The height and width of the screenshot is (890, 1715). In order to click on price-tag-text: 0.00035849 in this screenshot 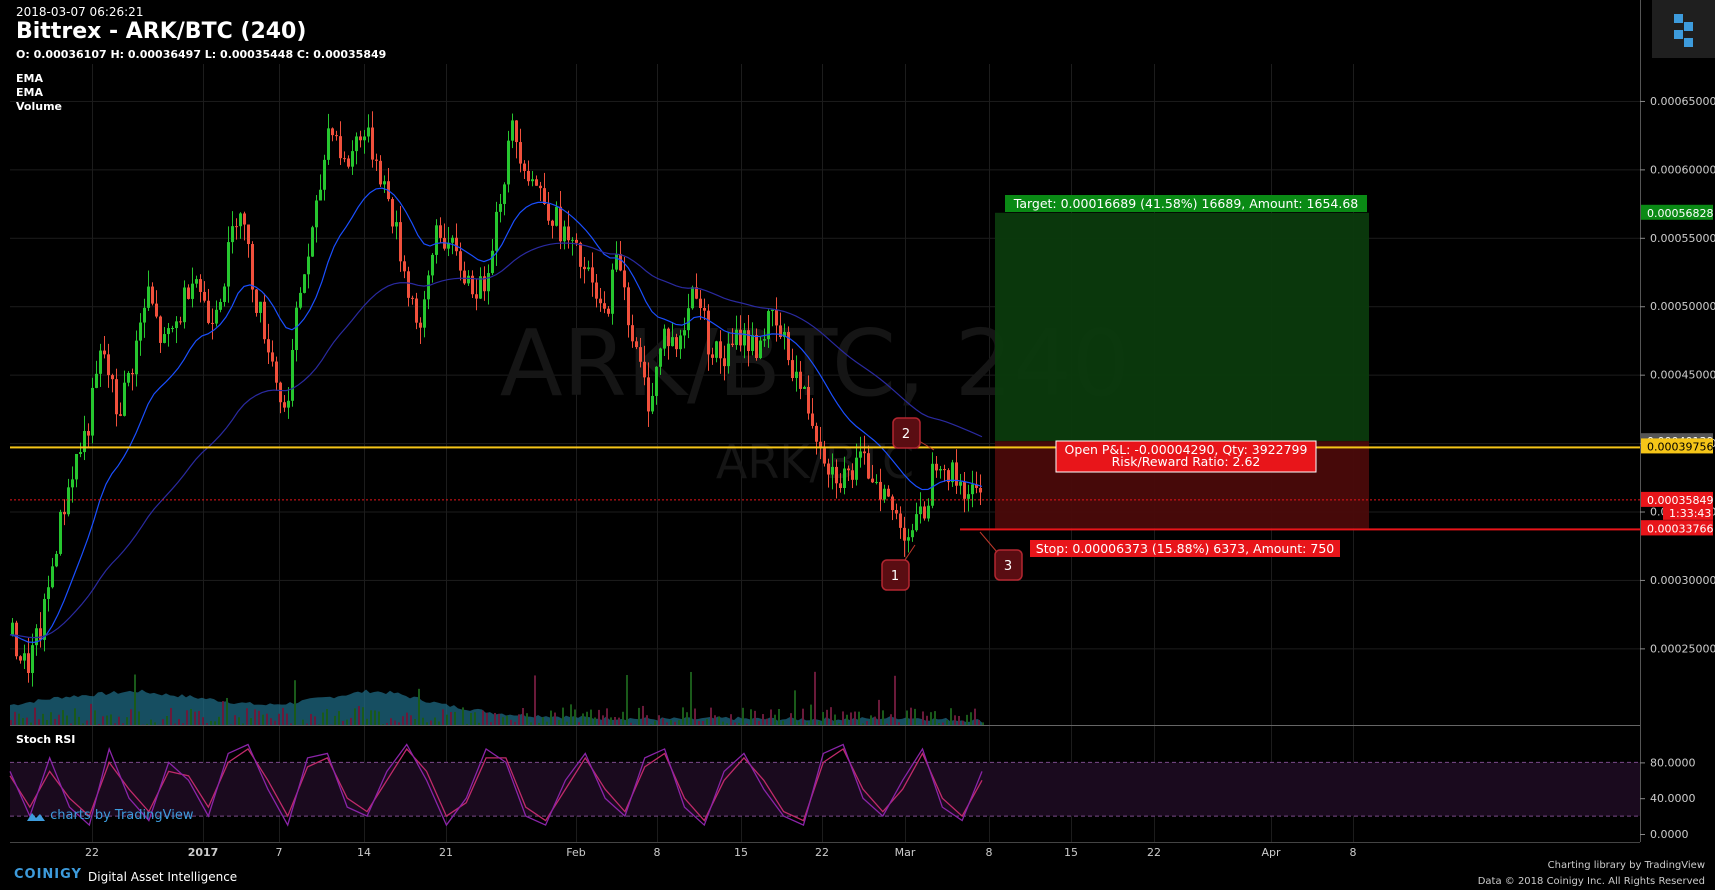, I will do `click(1680, 500)`.